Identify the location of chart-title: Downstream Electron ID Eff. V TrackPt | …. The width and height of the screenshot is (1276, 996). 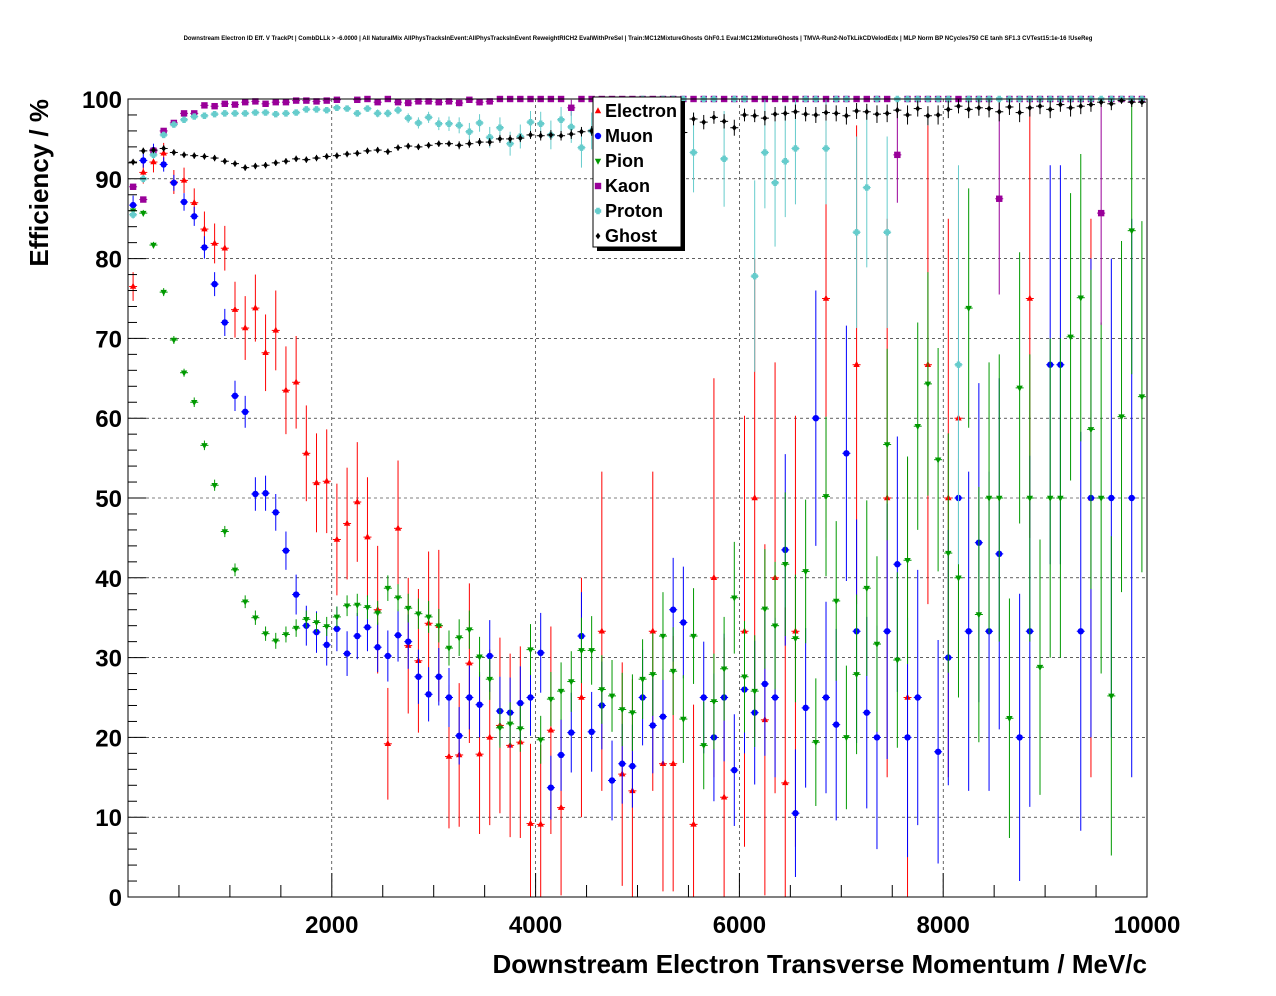
(638, 39).